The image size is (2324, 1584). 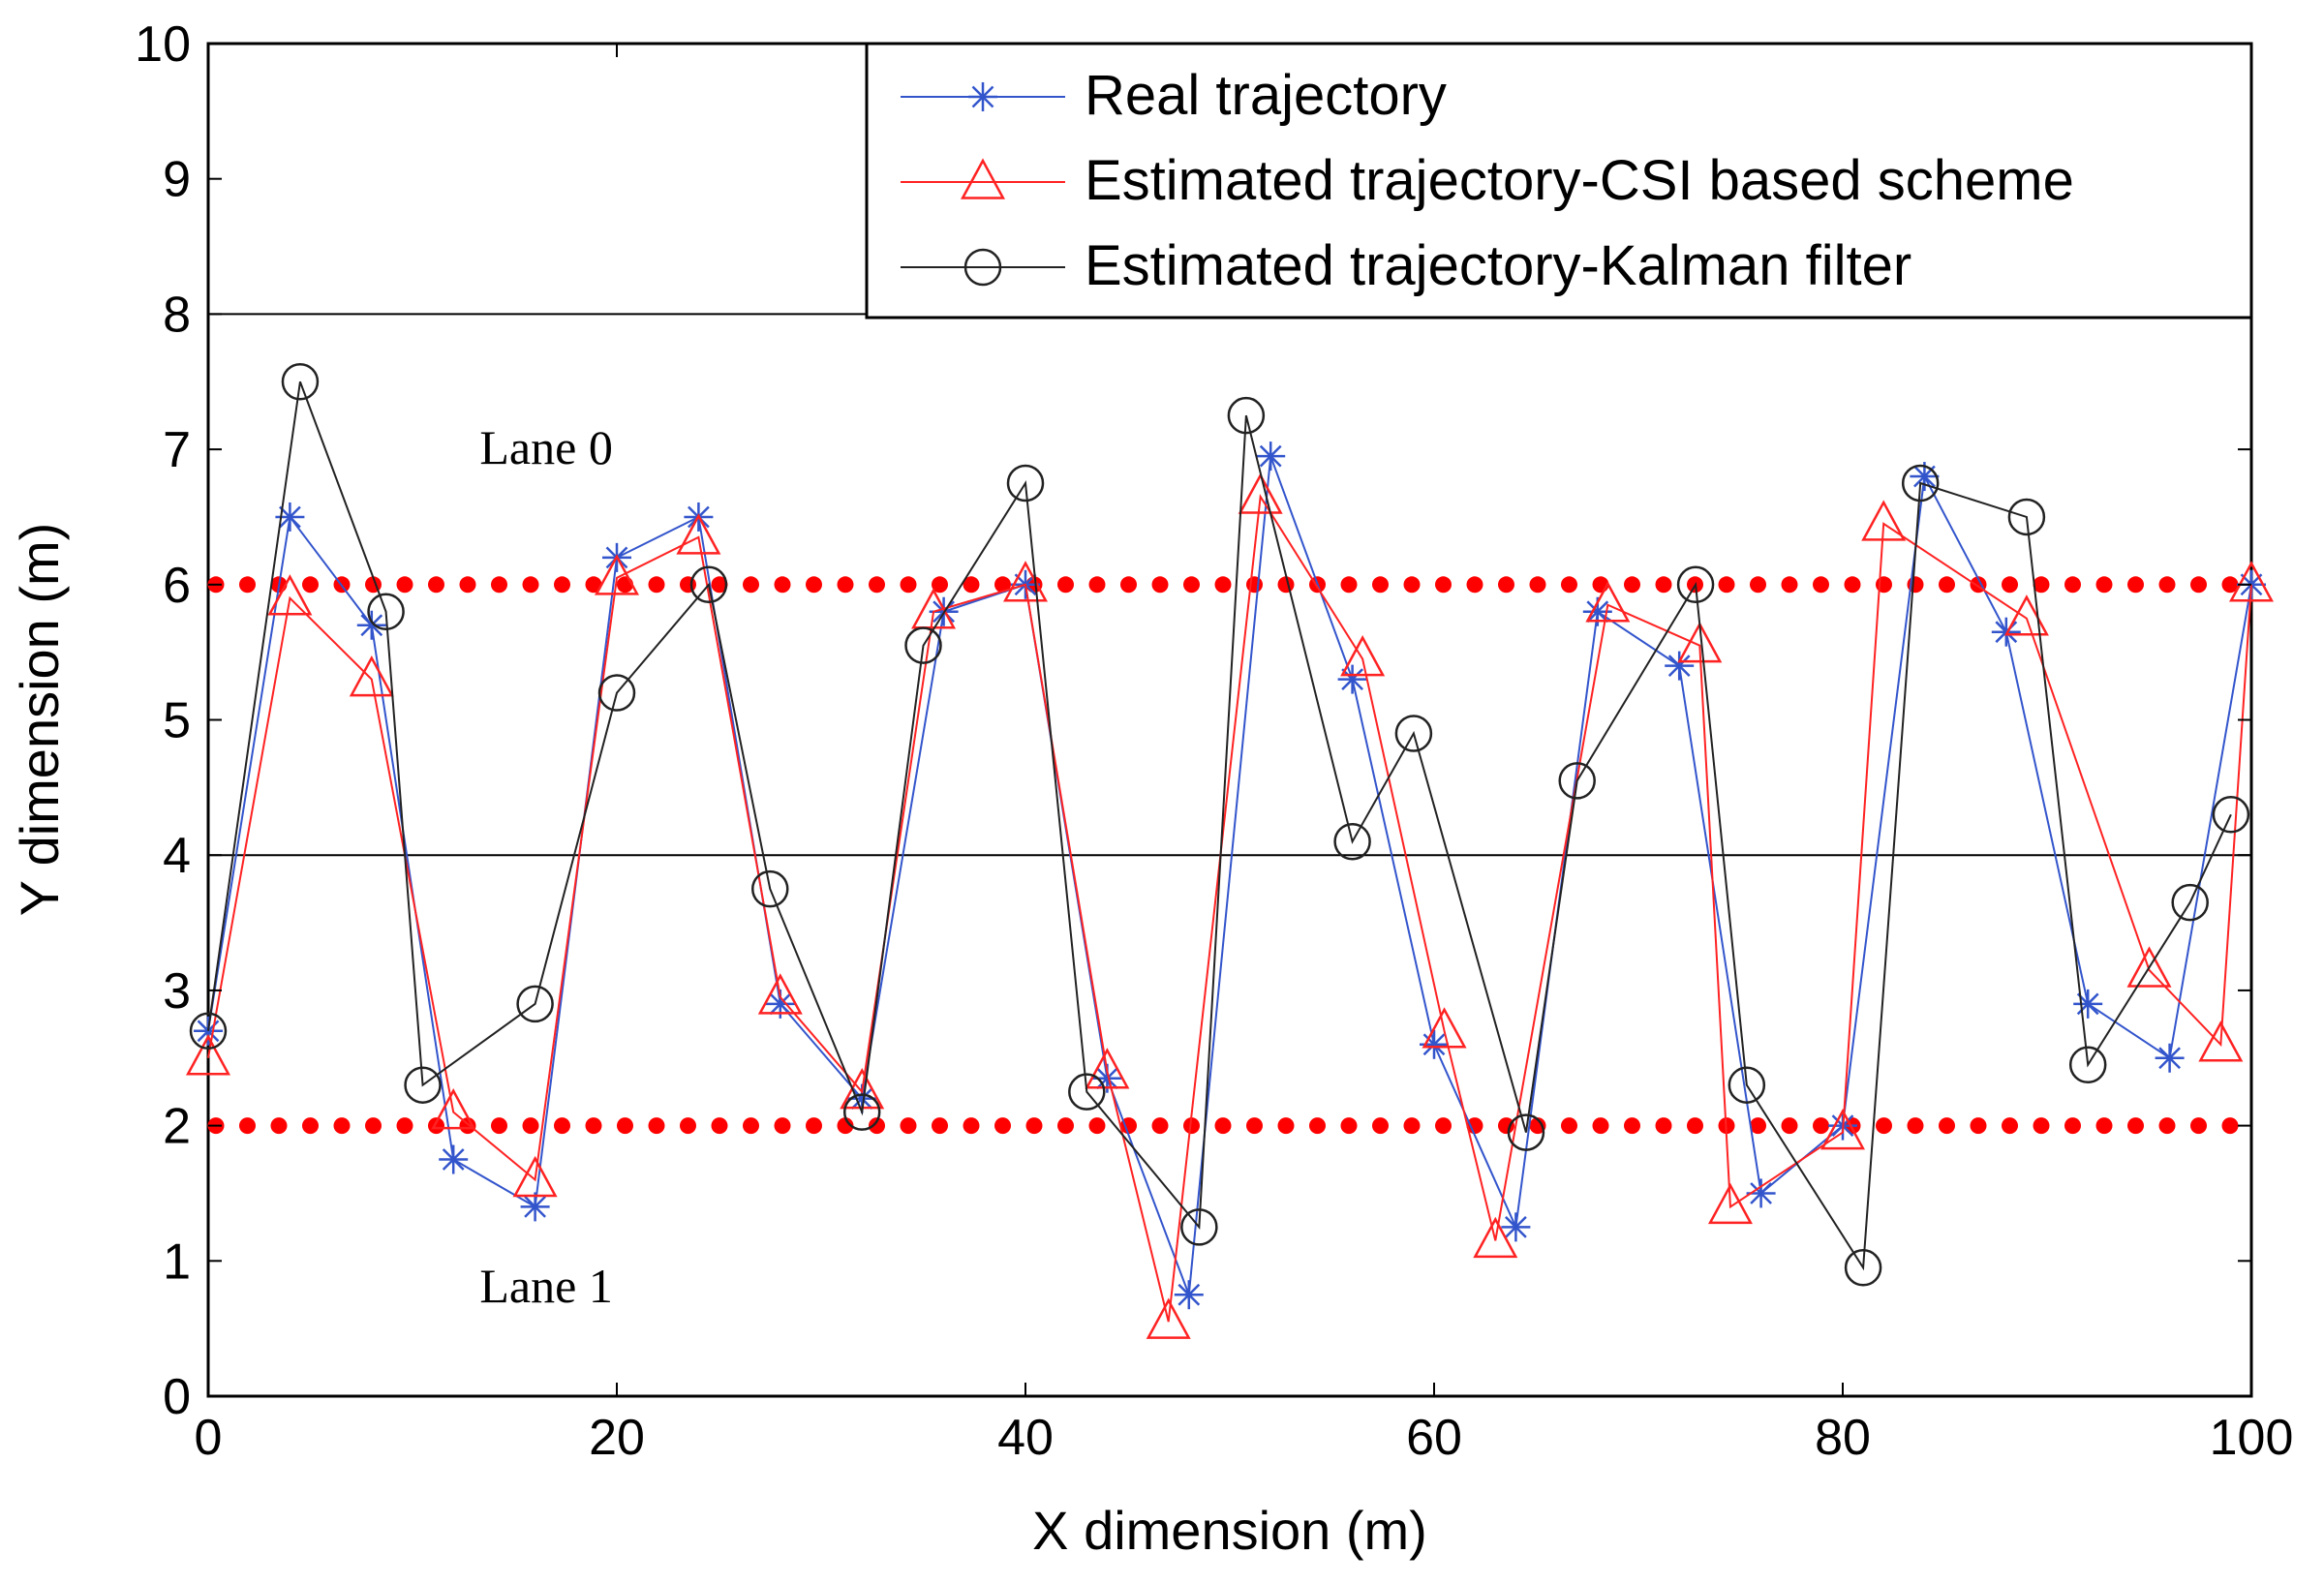 I want to click on y-tick-label: 4, so click(x=177, y=856).